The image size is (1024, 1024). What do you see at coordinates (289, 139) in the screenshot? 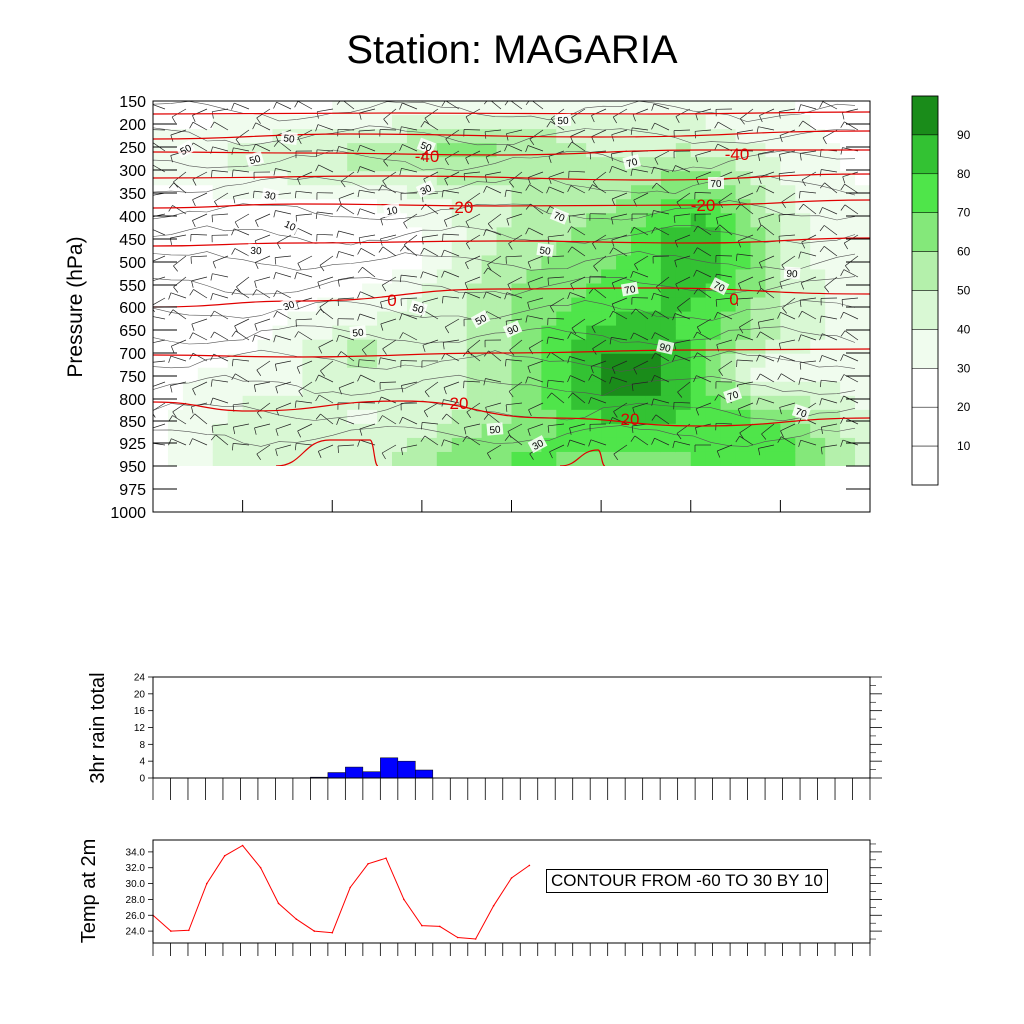
I see `svg-text: 50` at bounding box center [289, 139].